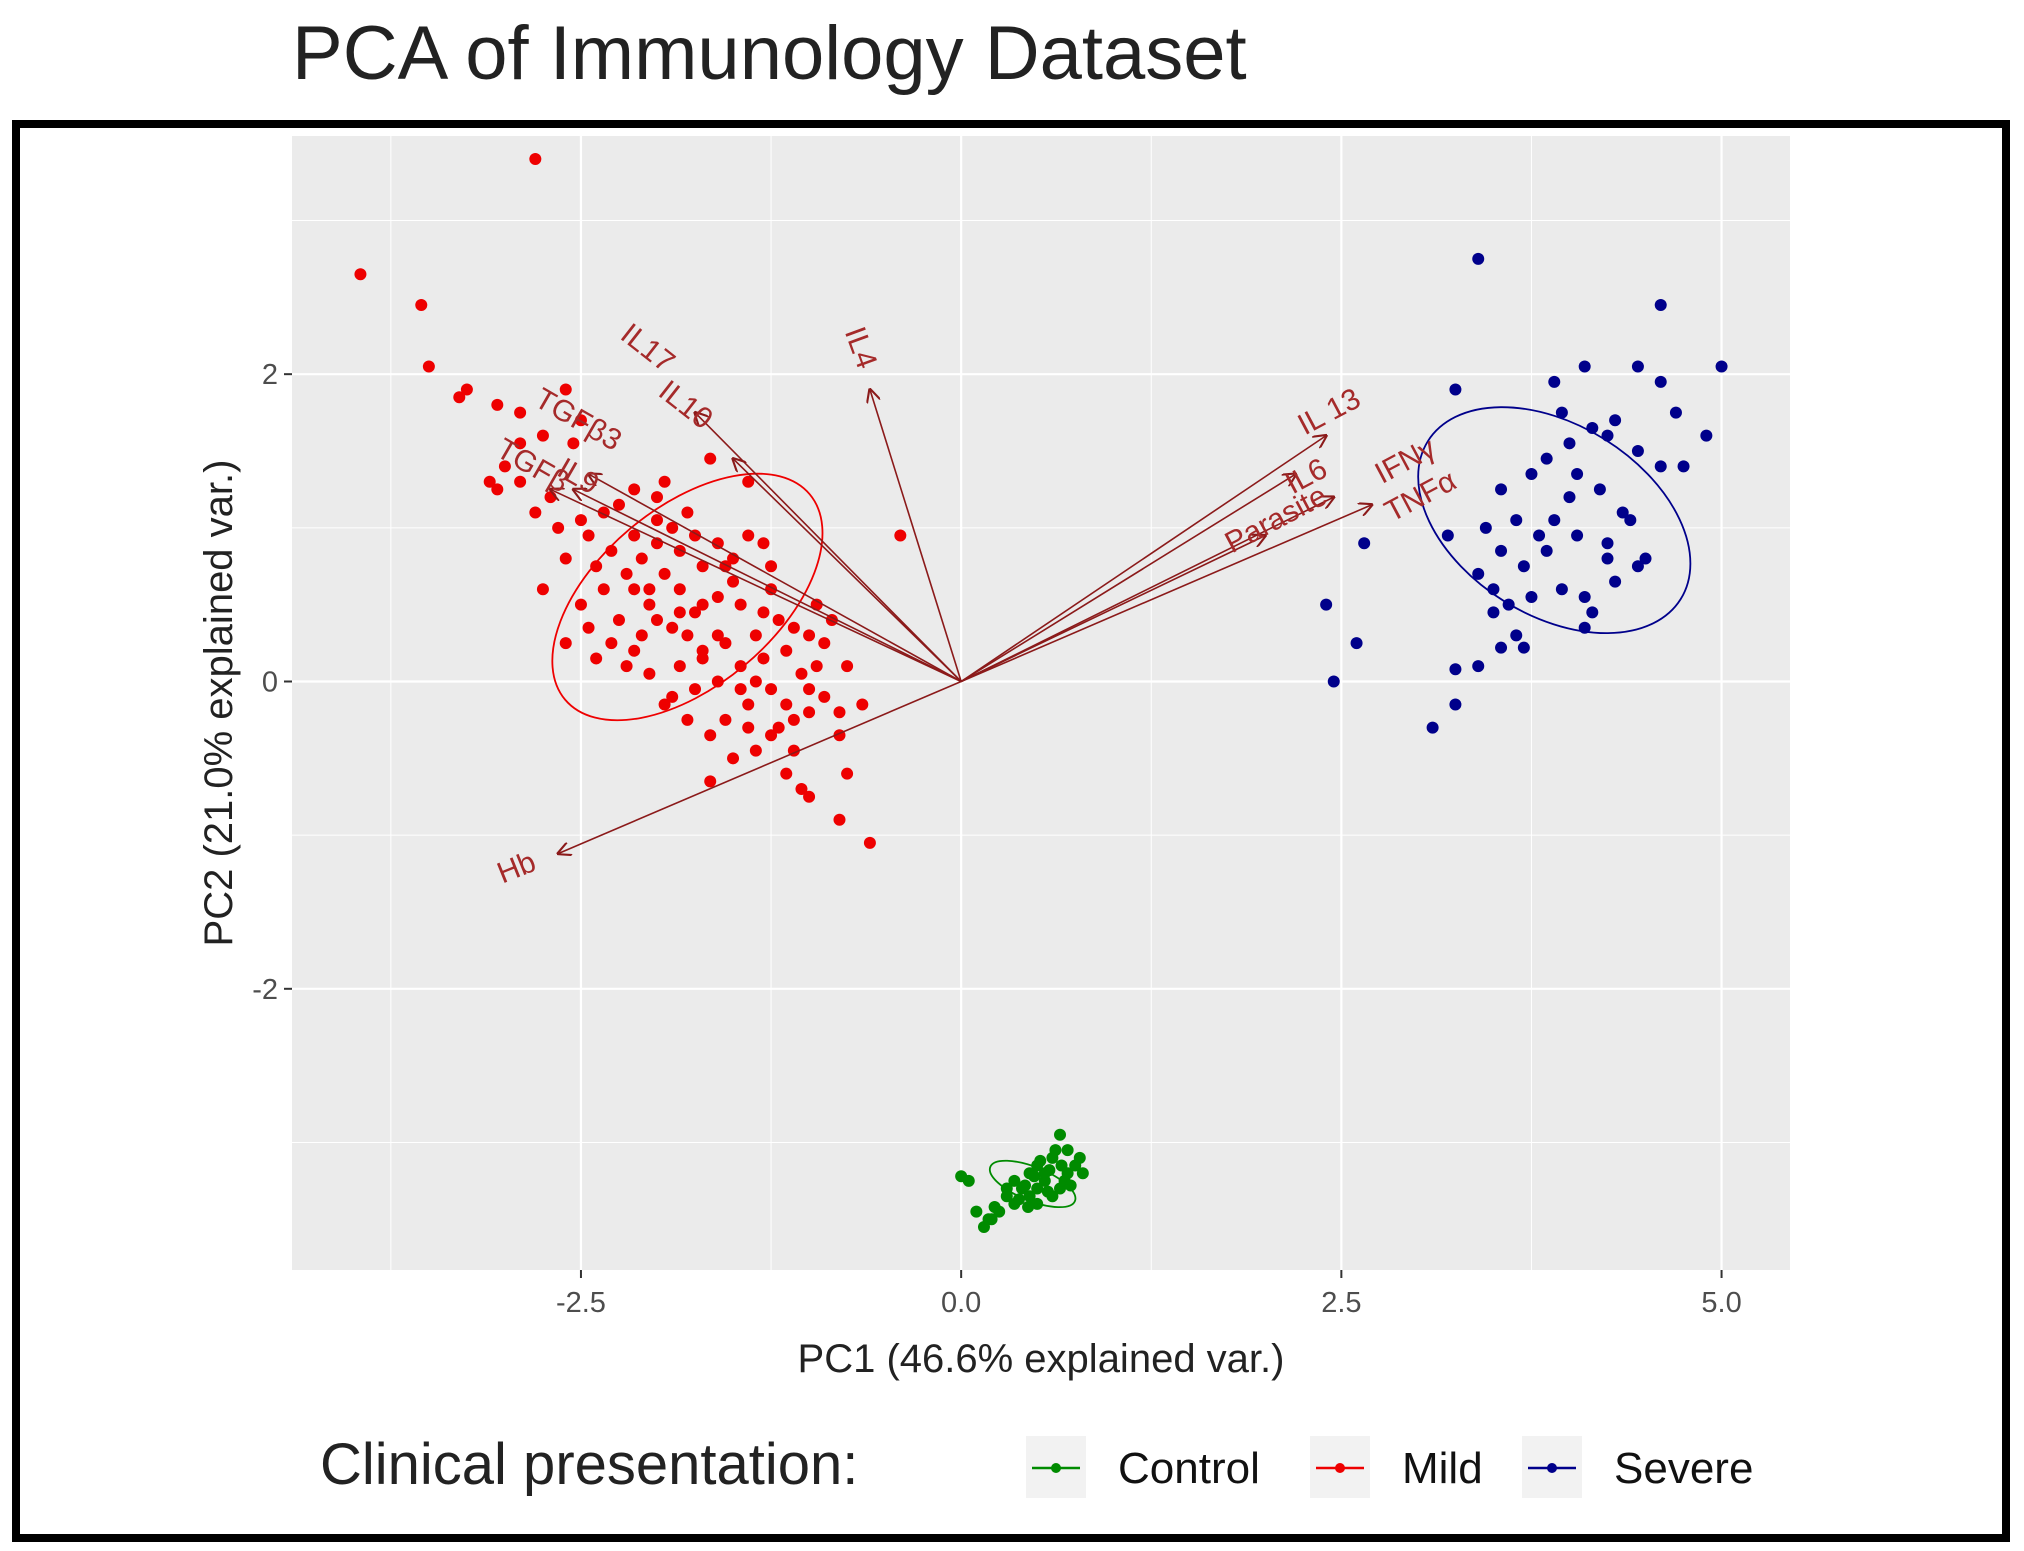 This screenshot has width=2024, height=1551. What do you see at coordinates (961, 1303) in the screenshot?
I see `x-tick-label: 0.0` at bounding box center [961, 1303].